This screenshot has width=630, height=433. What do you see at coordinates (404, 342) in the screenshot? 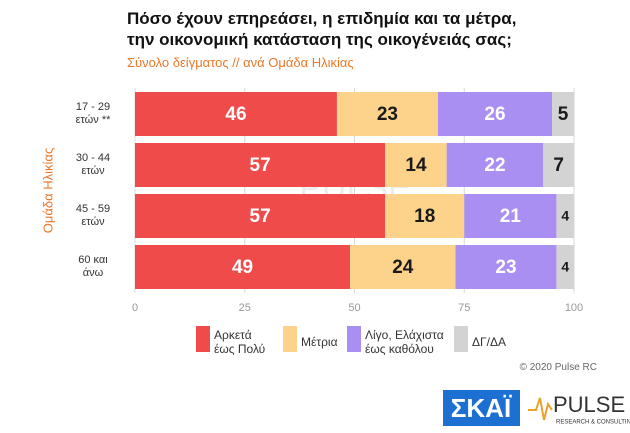
I see `legend-label: Λίγο, Ελάχιστα έως καθόλου` at bounding box center [404, 342].